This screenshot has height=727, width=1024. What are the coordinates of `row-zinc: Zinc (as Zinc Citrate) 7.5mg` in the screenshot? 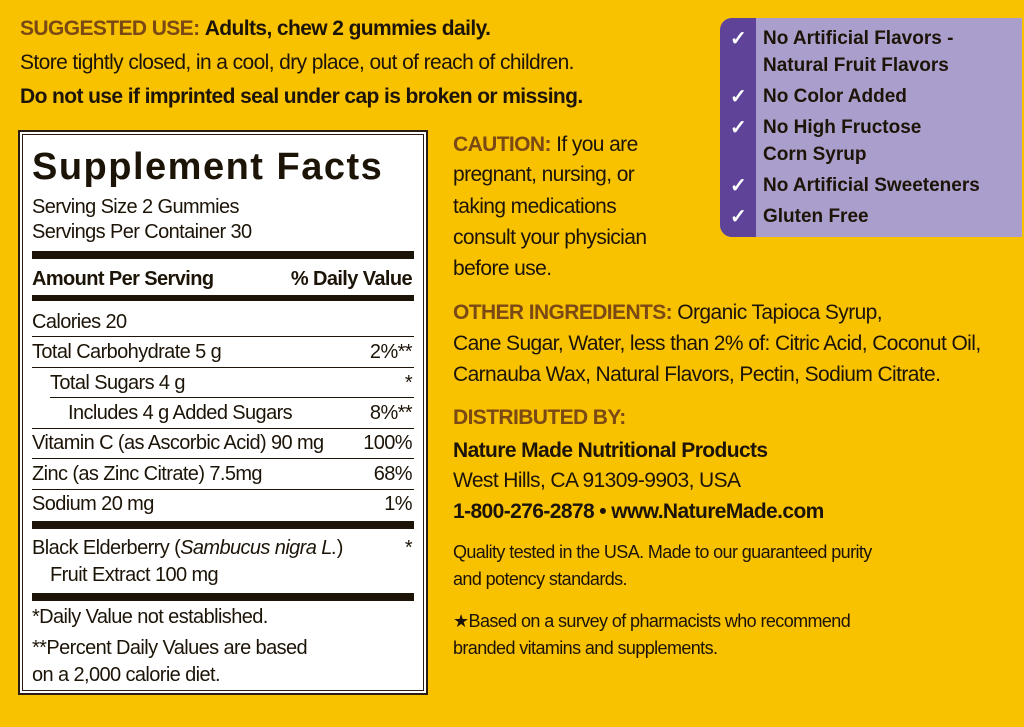 It's located at (147, 474).